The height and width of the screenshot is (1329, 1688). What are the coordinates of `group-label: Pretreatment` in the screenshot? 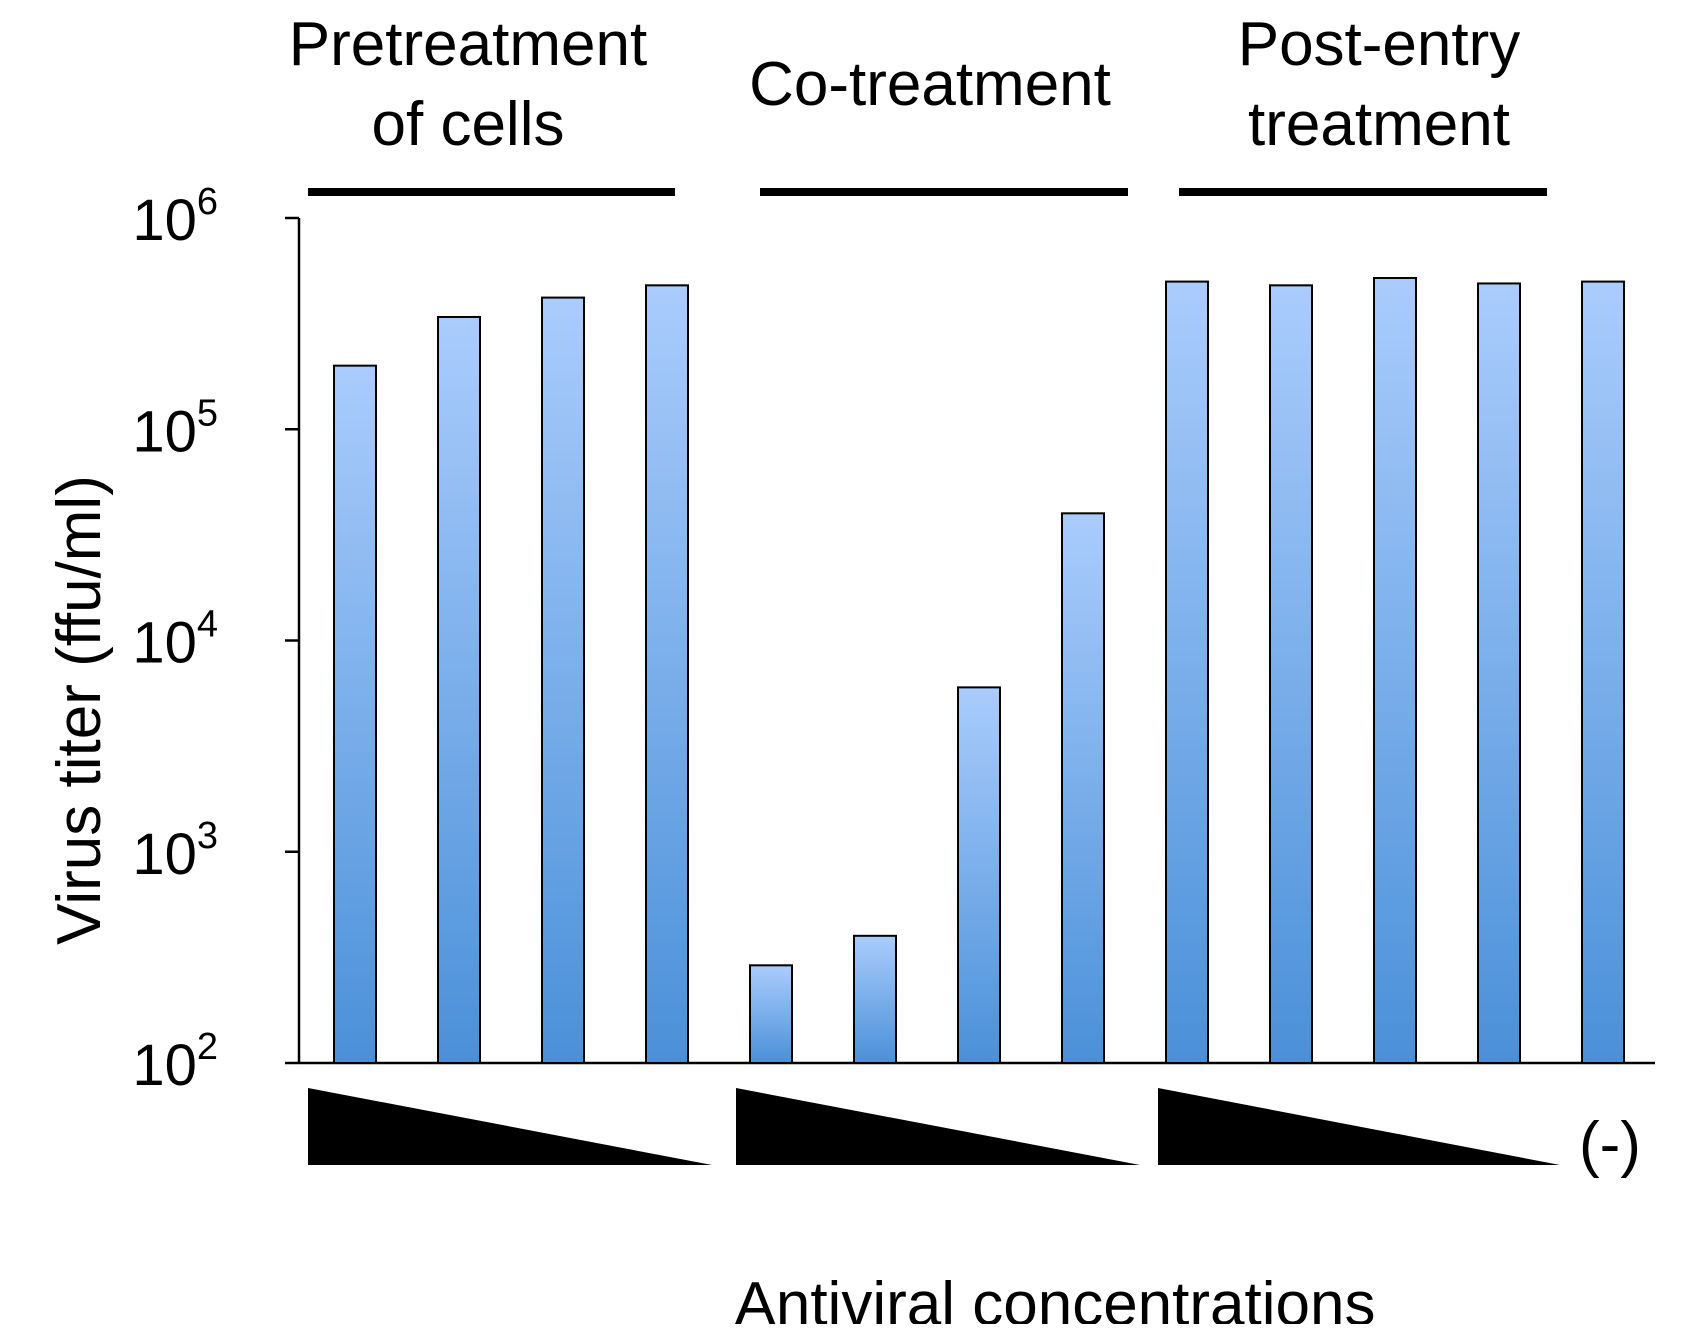 It's located at (468, 44).